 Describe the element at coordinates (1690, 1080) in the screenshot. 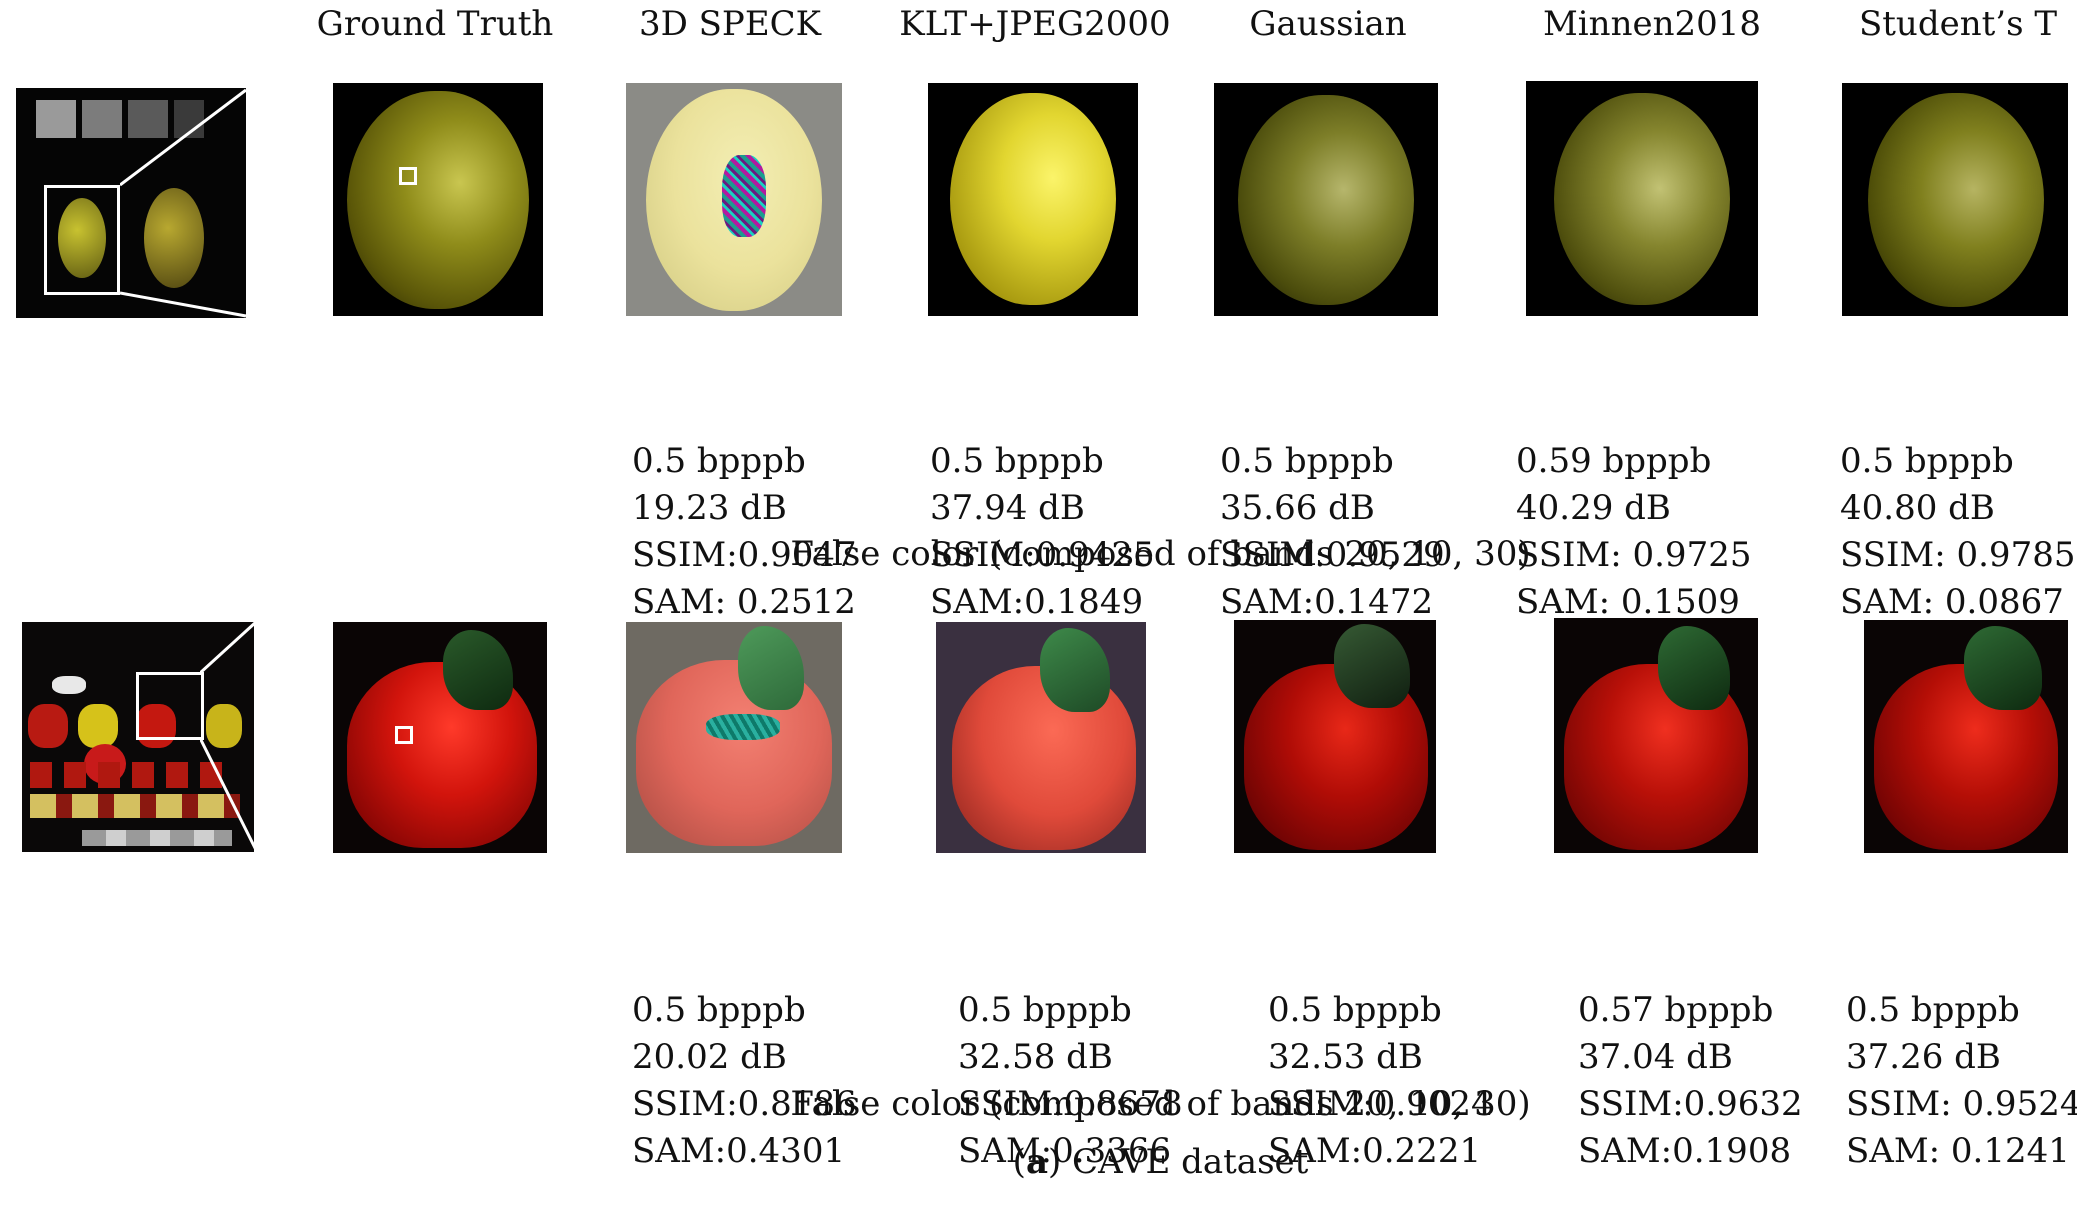

I see `metrics-minnen2018-row2: 0.57 bpppb 37.04 dB SSIM:0.9632 SAM:0.1908` at that location.